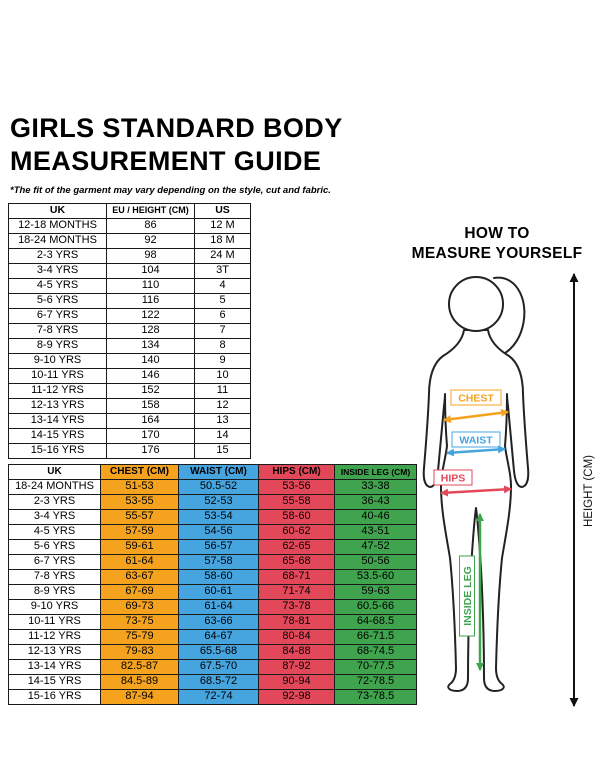 This screenshot has width=600, height=764. Describe the element at coordinates (212, 652) in the screenshot. I see `table-row: 12-13 YRS 79-83 65.5-68 84-88 68-74.5` at that location.